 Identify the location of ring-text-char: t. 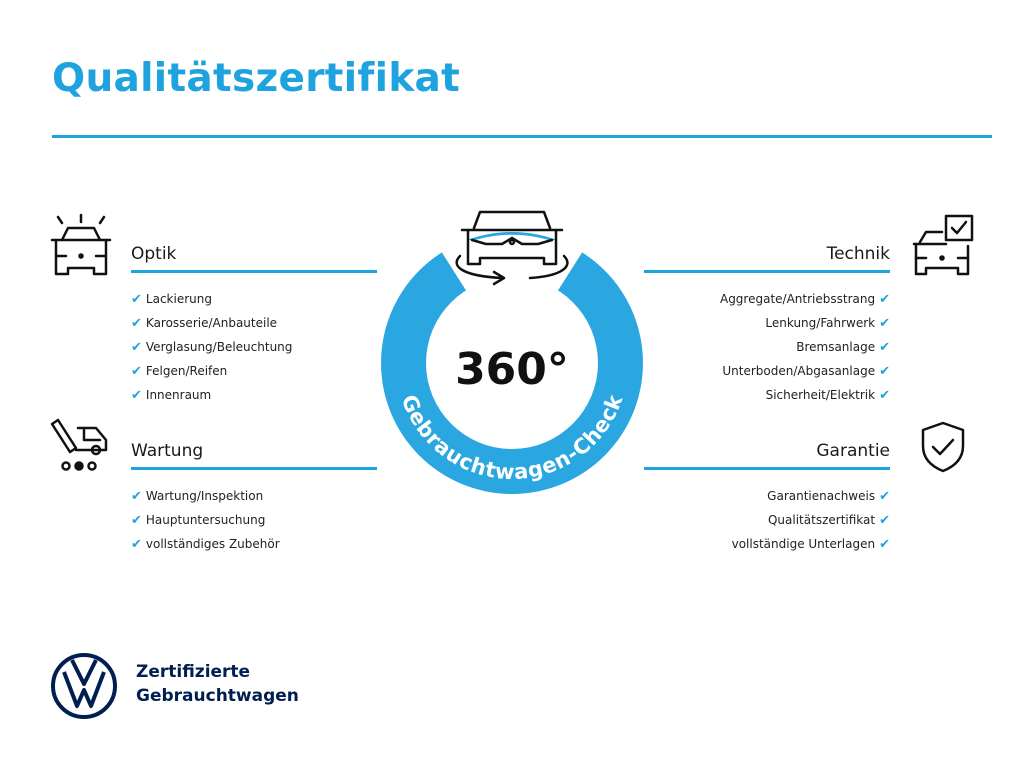
(490, 470).